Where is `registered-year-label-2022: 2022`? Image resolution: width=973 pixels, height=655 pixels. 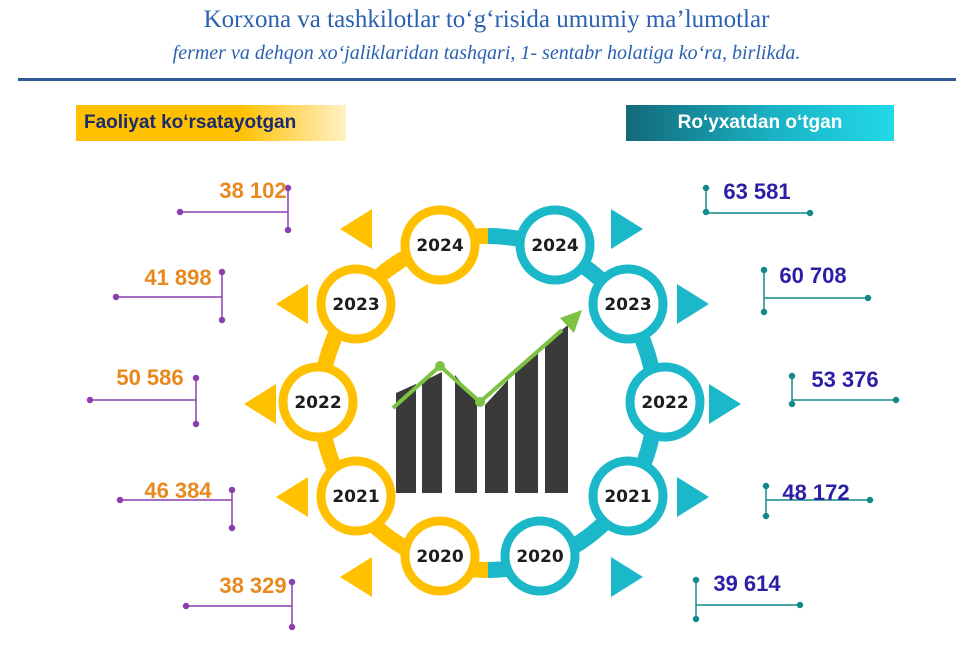 registered-year-label-2022: 2022 is located at coordinates (664, 403).